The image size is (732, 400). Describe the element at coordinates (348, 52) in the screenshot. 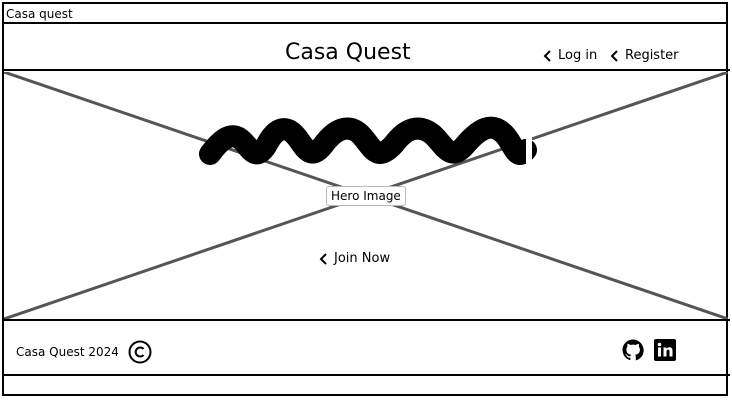

I see `site-brand: Casa Quest` at that location.